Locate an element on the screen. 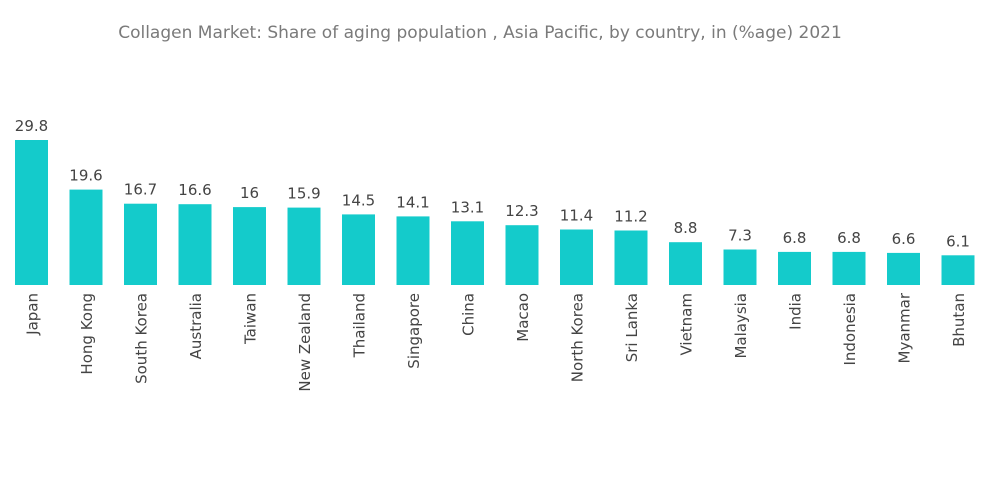  bar-malaysia is located at coordinates (740, 267).